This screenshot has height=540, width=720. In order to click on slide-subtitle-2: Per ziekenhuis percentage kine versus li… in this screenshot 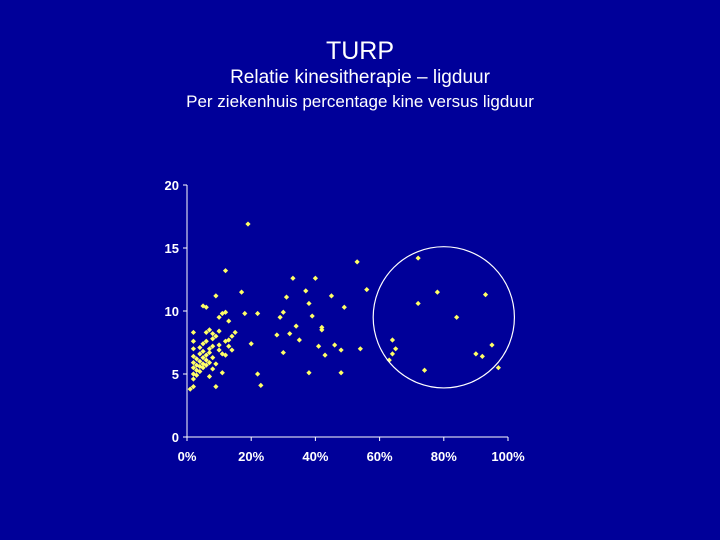, I will do `click(360, 101)`.